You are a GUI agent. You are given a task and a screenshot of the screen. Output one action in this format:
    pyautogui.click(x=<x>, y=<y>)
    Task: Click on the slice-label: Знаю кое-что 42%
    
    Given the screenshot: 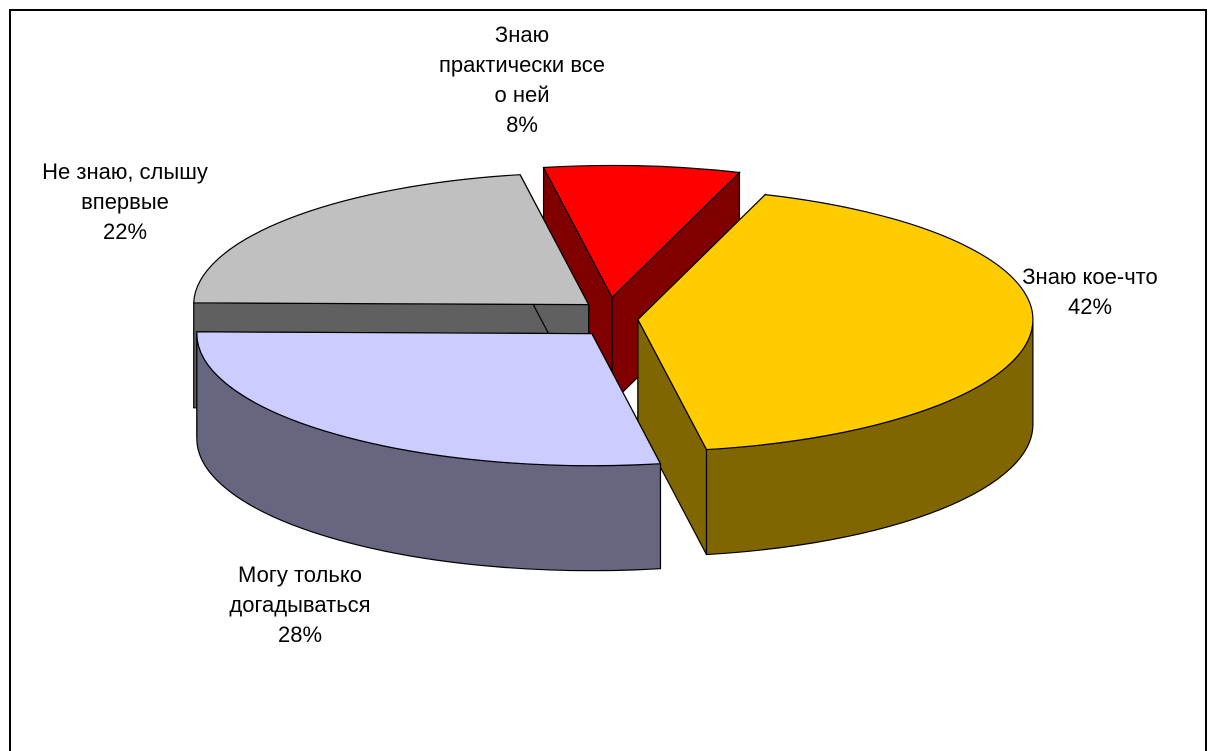 What is the action you would take?
    pyautogui.click(x=1090, y=292)
    